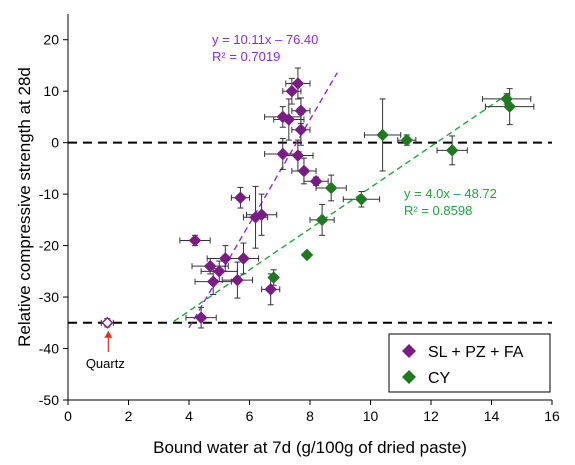  Describe the element at coordinates (105, 350) in the screenshot. I see `quartz-annotation: Quartz` at that location.